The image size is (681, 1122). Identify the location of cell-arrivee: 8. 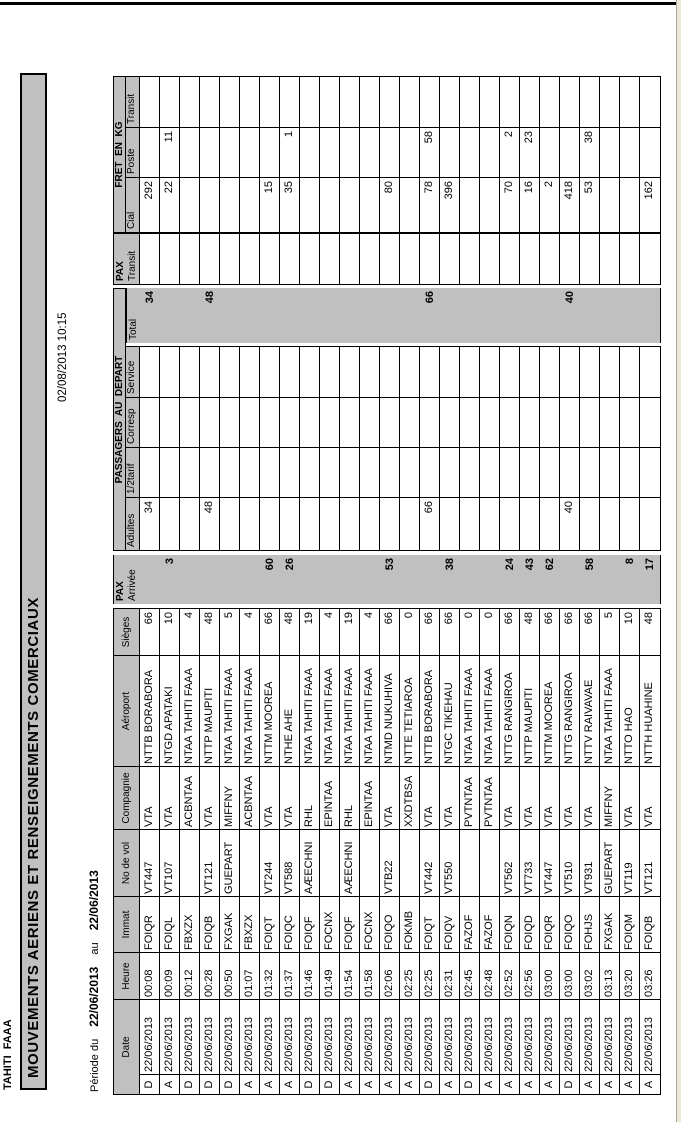
(630, 561).